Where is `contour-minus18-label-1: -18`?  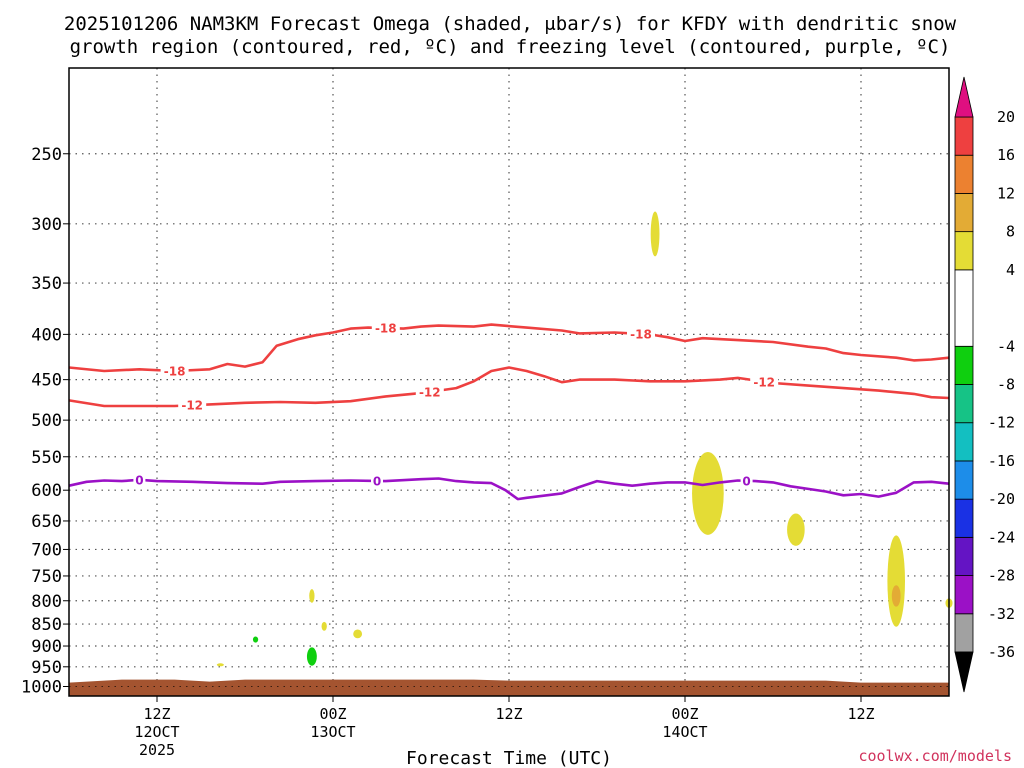 contour-minus18-label-1: -18 is located at coordinates (386, 329).